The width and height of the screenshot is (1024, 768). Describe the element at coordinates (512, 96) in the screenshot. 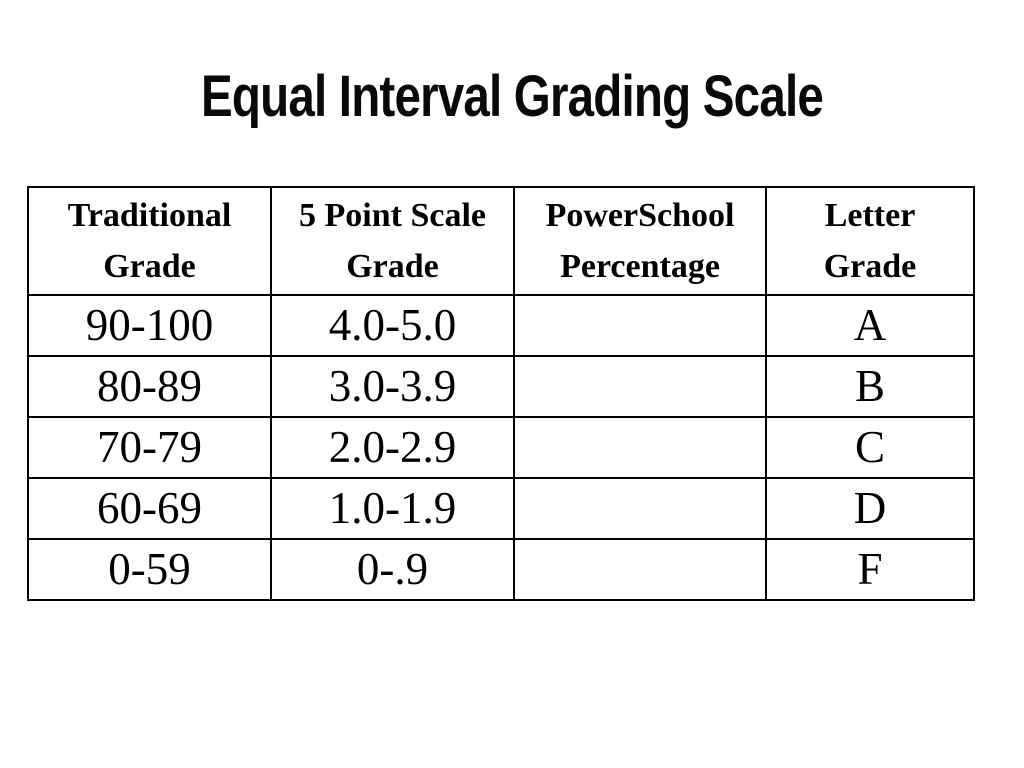

I see `slide-title: Equal Interval Grading Scale` at that location.